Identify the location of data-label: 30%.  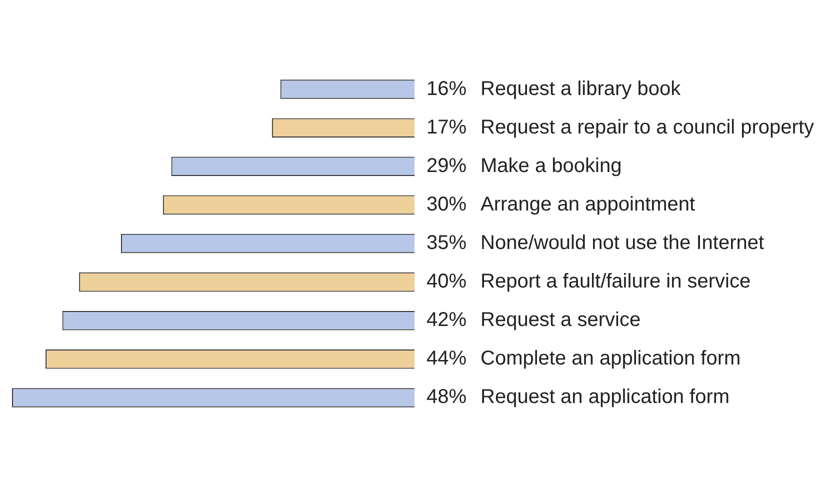
(446, 204).